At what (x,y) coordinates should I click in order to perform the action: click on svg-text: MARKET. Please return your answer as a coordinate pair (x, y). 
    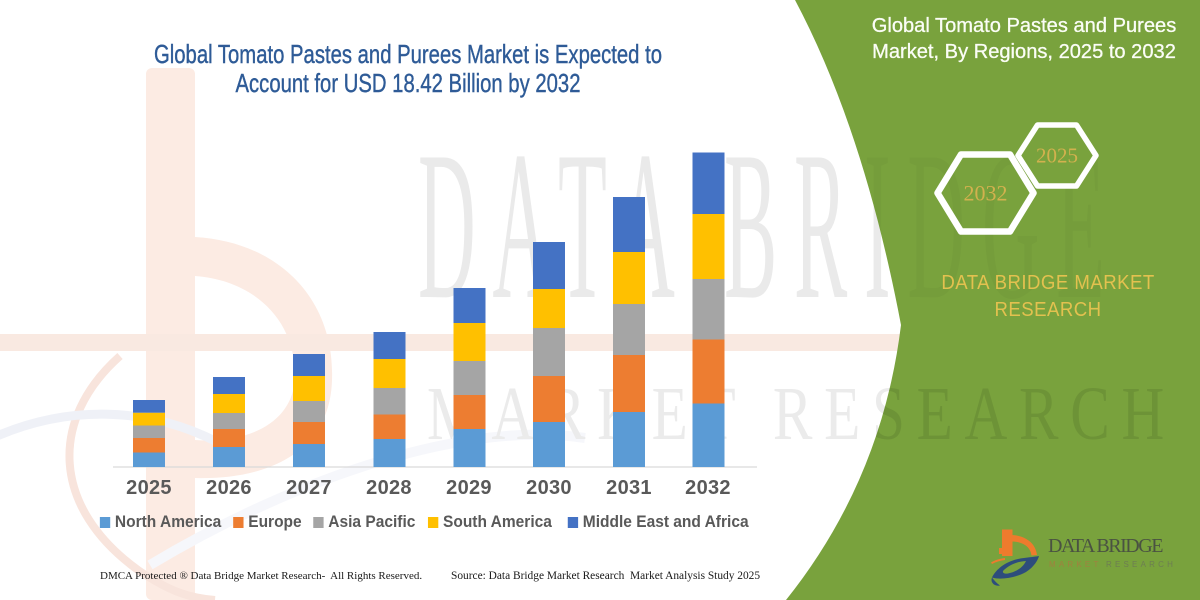
    Looking at the image, I should click on (1075, 564).